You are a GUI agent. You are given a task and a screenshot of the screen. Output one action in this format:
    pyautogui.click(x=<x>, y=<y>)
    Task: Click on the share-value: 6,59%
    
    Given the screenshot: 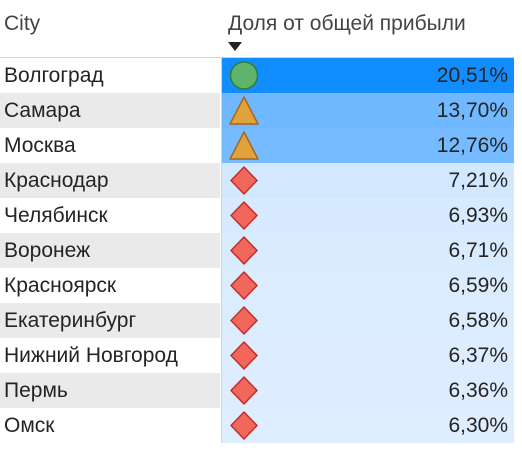 What is the action you would take?
    pyautogui.click(x=478, y=285)
    